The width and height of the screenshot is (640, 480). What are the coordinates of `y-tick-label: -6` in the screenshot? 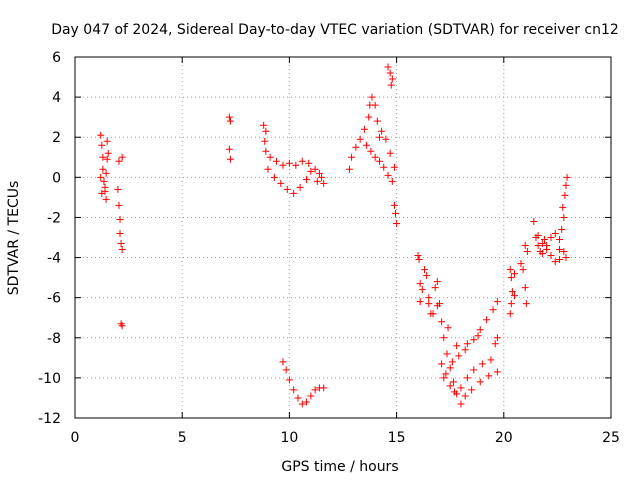 It's located at (54, 299).